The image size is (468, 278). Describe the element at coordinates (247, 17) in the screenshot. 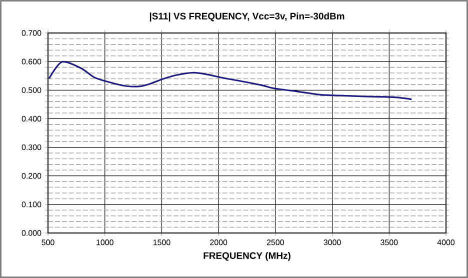

I see `chart-title: |S11| VS FREQUENCY, Vcc=3v, Pin=-30dBm` at that location.